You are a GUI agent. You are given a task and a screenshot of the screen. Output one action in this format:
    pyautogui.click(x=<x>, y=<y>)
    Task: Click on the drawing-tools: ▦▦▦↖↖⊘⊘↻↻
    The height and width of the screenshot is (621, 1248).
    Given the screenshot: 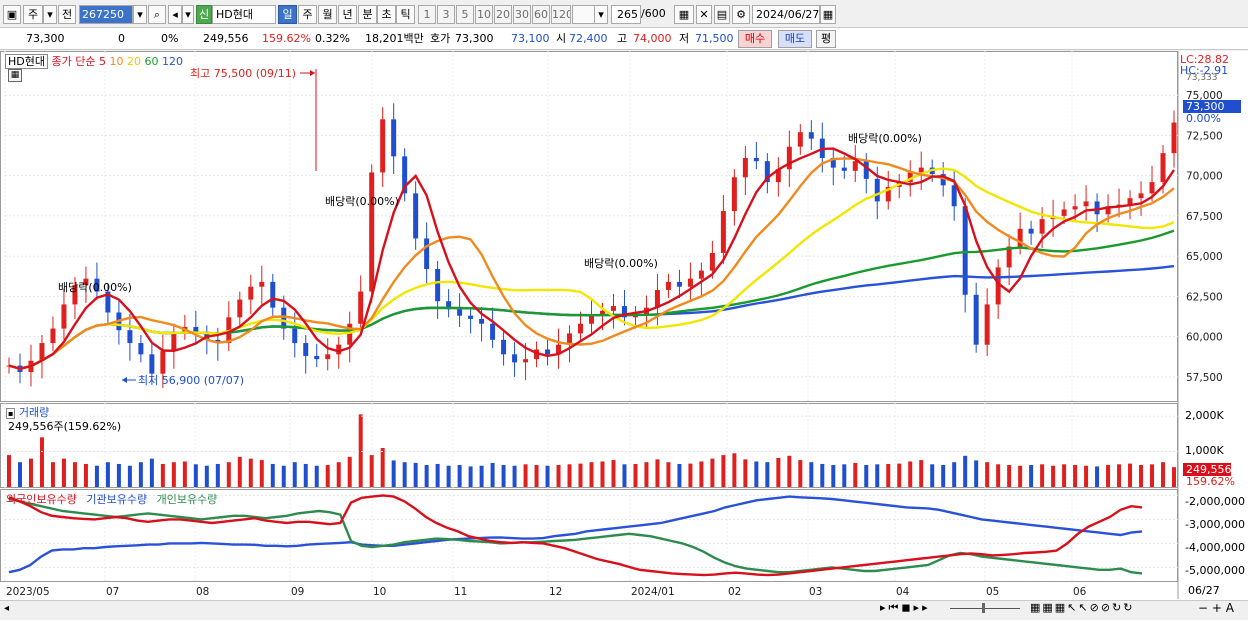 What is the action you would take?
    pyautogui.click(x=1082, y=607)
    